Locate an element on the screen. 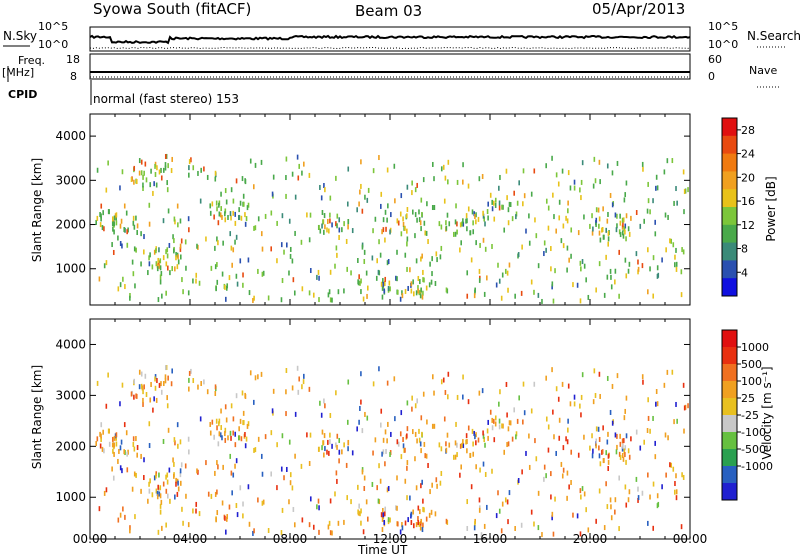 Image resolution: width=800 pixels, height=557 pixels. power-ytick-label: 2000 is located at coordinates (70, 225).